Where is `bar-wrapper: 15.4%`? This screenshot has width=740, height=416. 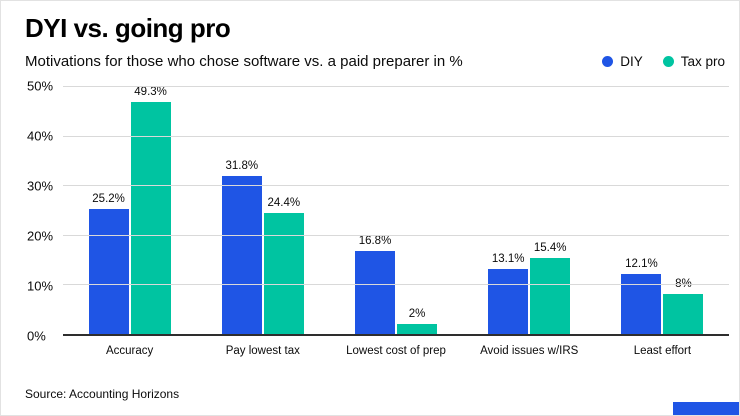 bar-wrapper: 15.4% is located at coordinates (550, 210).